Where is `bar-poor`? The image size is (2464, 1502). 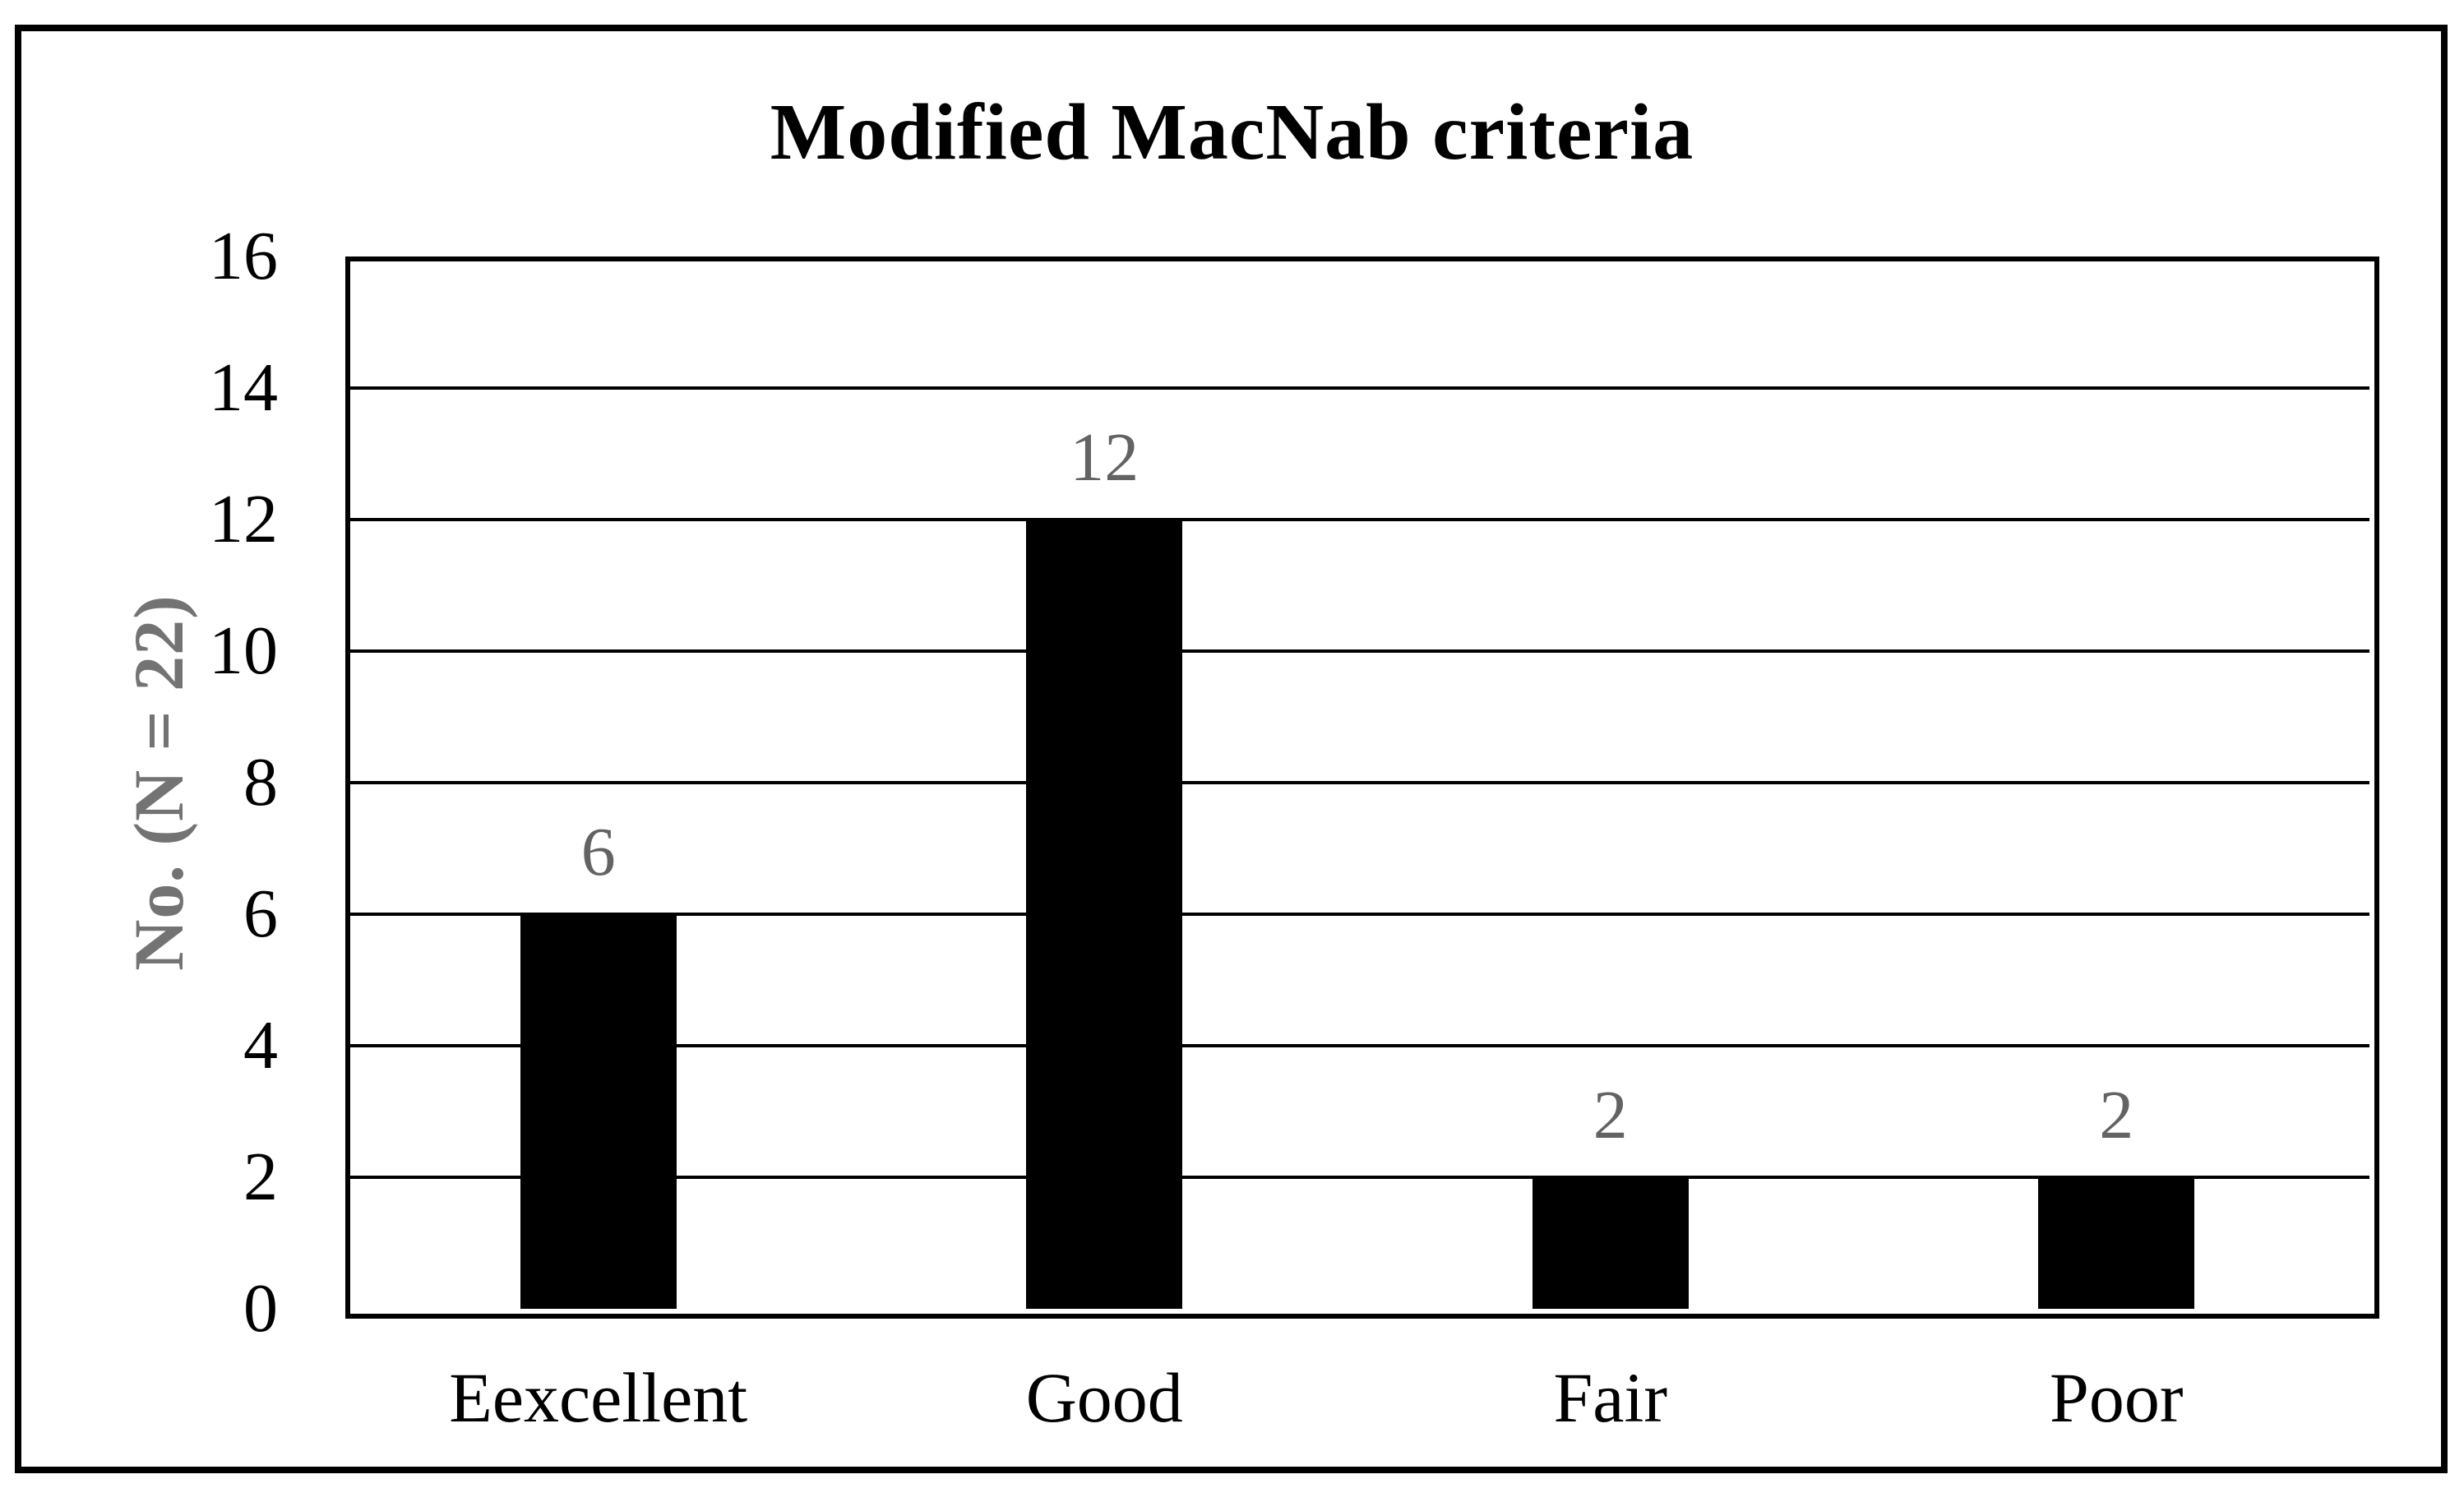
bar-poor is located at coordinates (2116, 1243).